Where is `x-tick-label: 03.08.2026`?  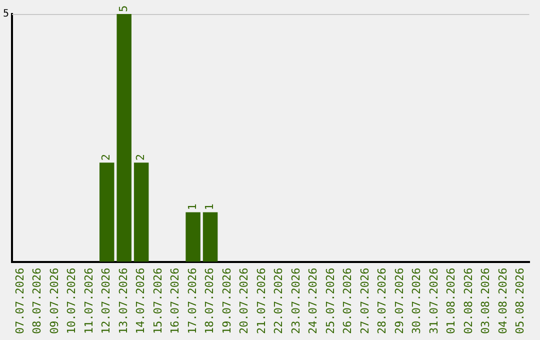
x-tick-label: 03.08.2026 is located at coordinates (485, 301).